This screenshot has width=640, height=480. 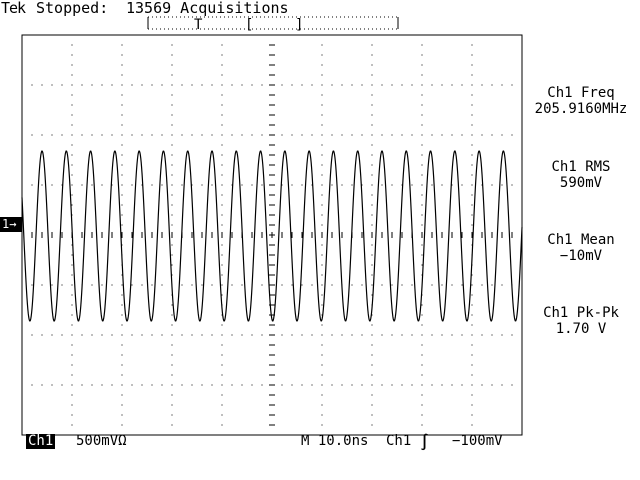 I want to click on channel-badge: Ch1, so click(x=41, y=441).